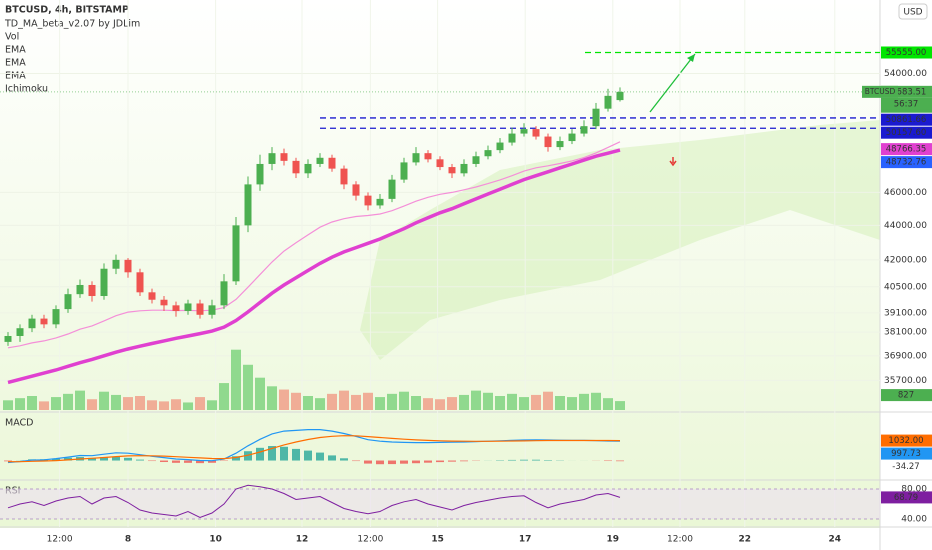  What do you see at coordinates (906, 396) in the screenshot?
I see `volume-label: 827` at bounding box center [906, 396].